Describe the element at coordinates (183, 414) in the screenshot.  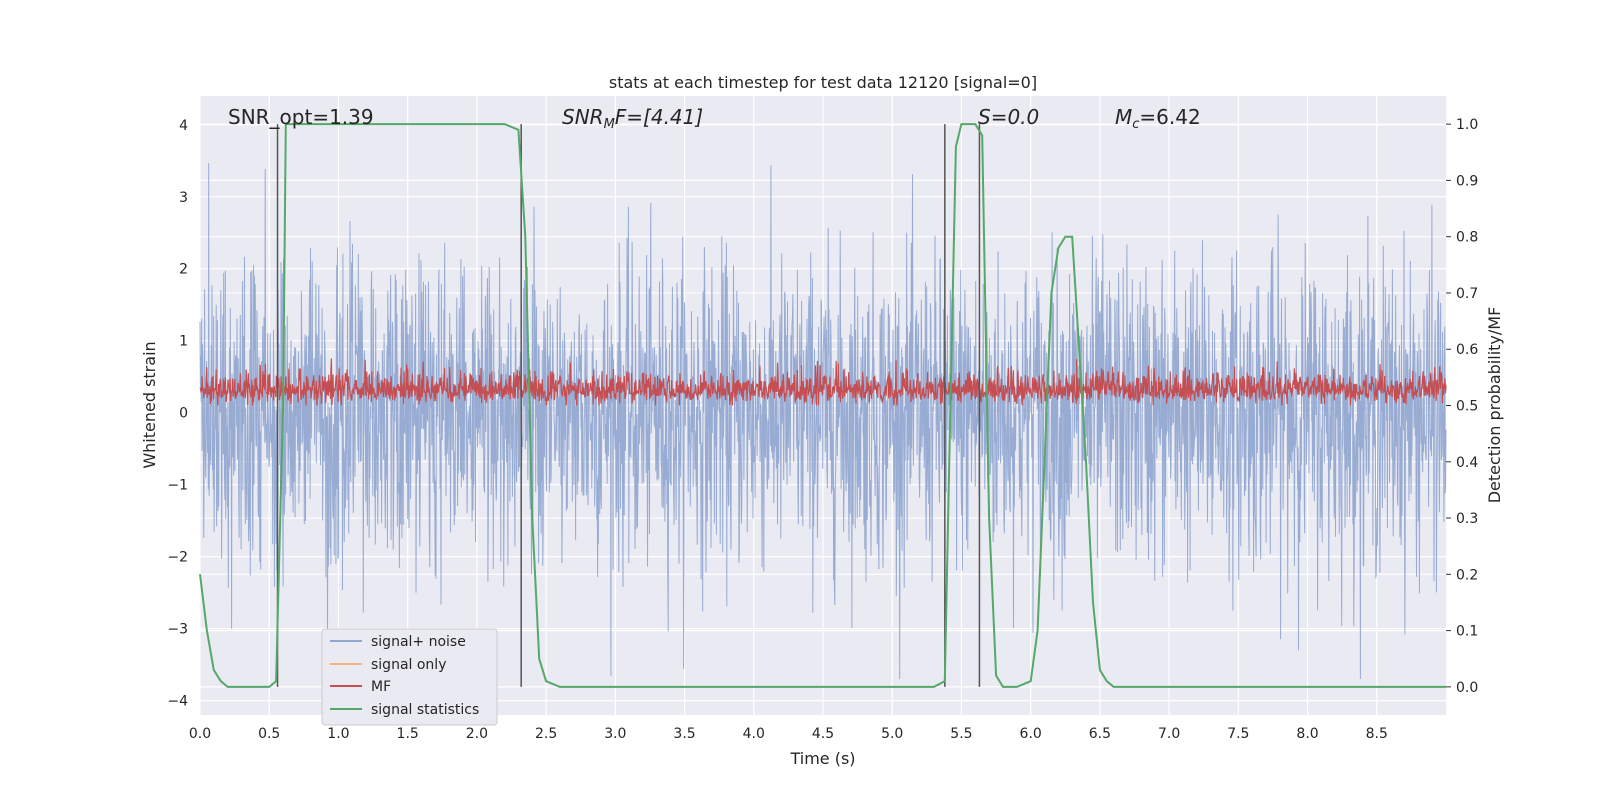
I see `y-left-tick-label: 0` at that location.